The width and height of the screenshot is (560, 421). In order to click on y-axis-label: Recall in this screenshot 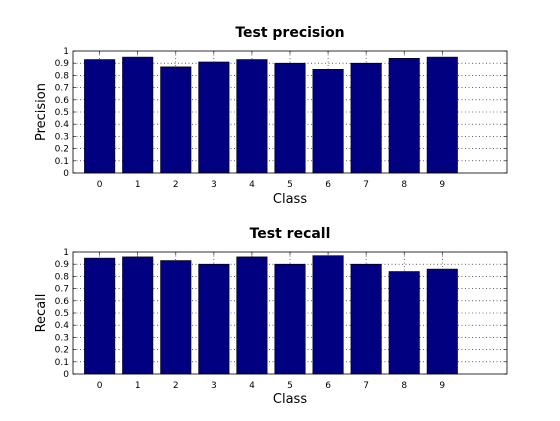, I will do `click(41, 313)`.